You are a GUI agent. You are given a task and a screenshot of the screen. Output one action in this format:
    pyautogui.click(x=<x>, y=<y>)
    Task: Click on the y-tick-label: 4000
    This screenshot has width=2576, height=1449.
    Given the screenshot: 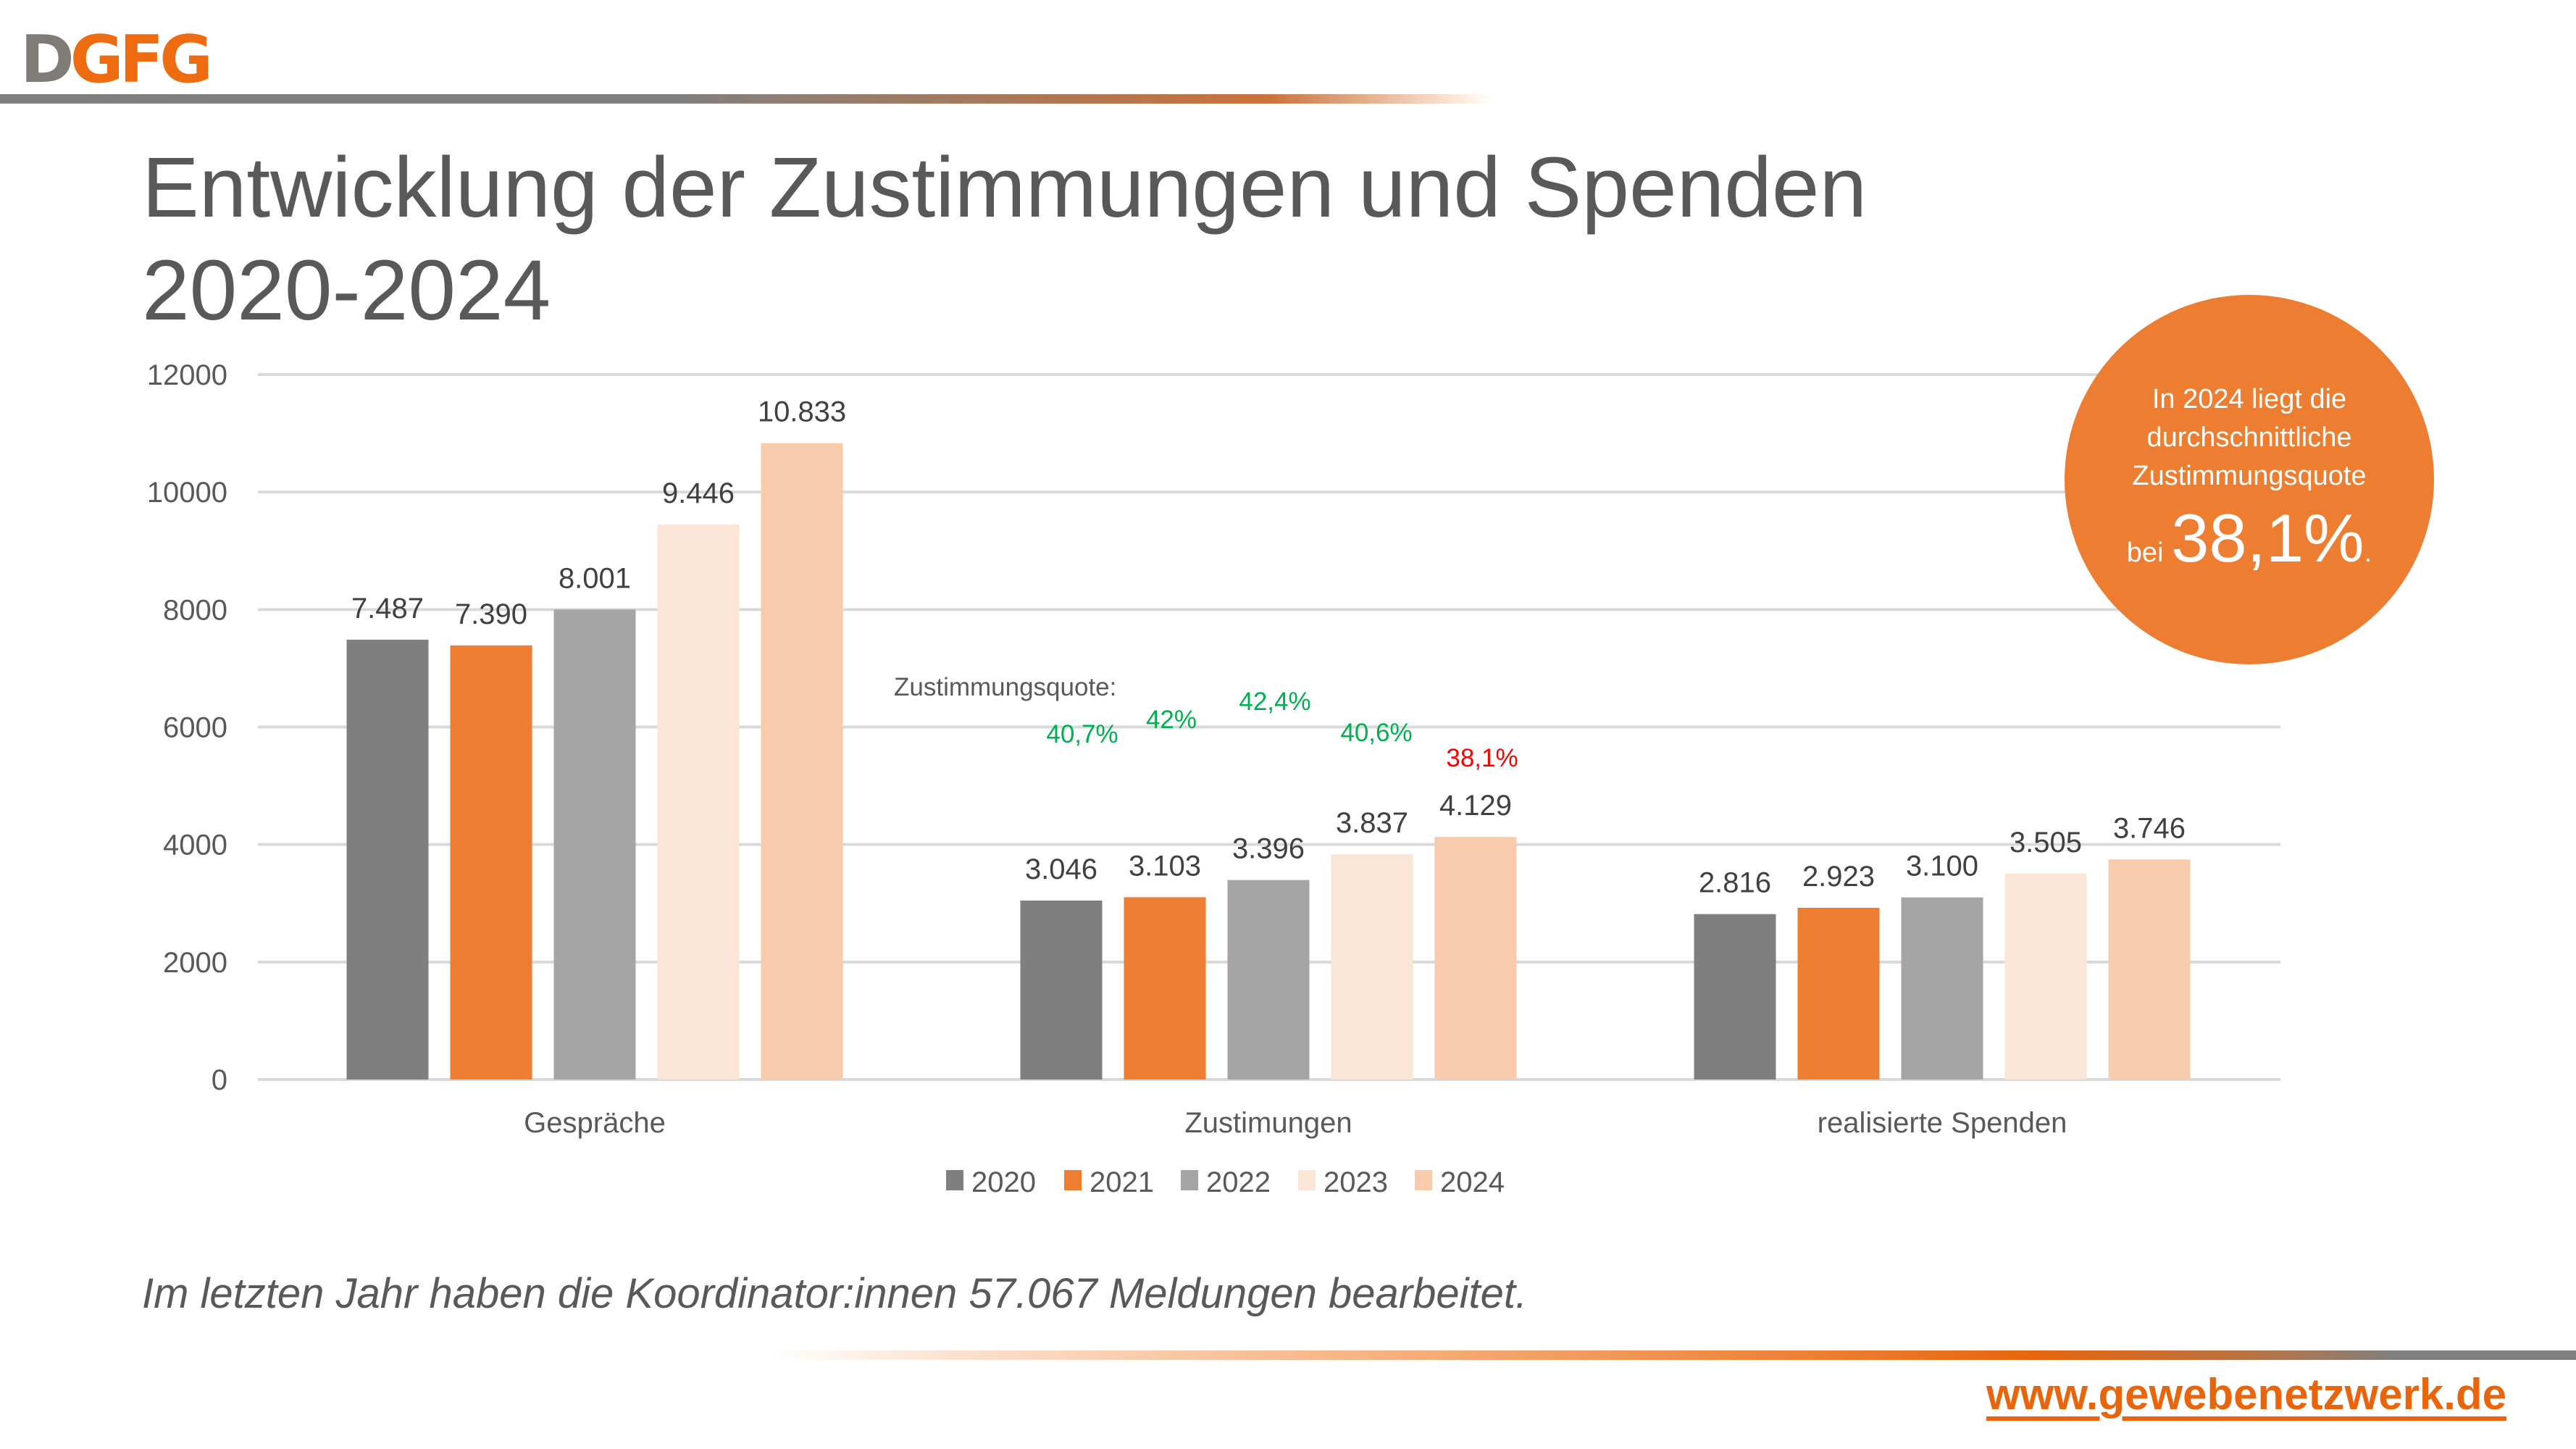 What is the action you would take?
    pyautogui.click(x=195, y=845)
    